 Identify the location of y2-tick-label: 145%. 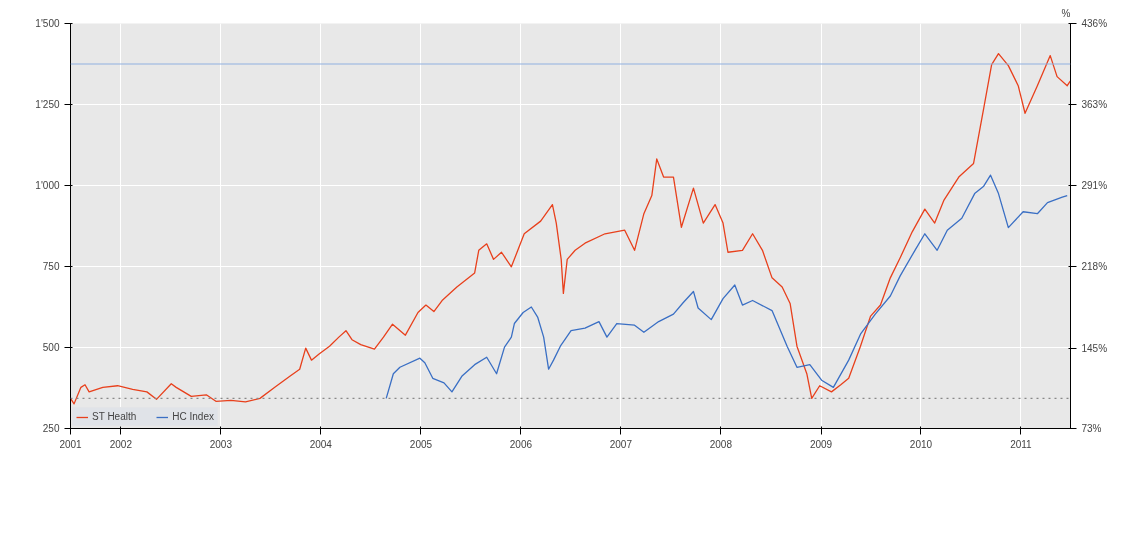
(1094, 348).